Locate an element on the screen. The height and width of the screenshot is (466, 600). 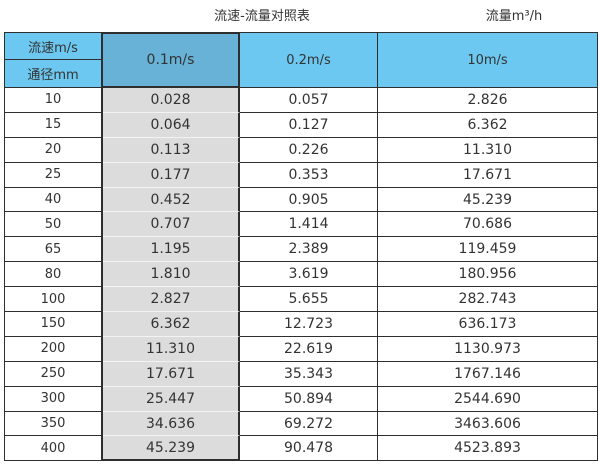
table-row: 80 1.810 3.619 180.956 is located at coordinates (301, 275).